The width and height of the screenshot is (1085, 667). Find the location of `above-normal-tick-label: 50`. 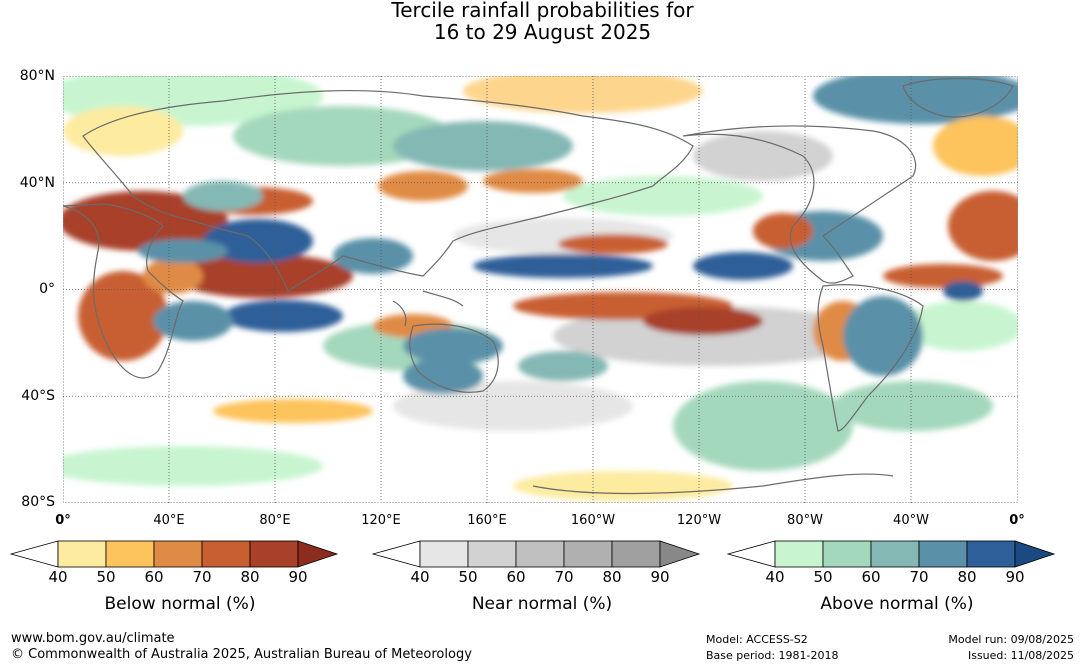

above-normal-tick-label: 50 is located at coordinates (823, 577).